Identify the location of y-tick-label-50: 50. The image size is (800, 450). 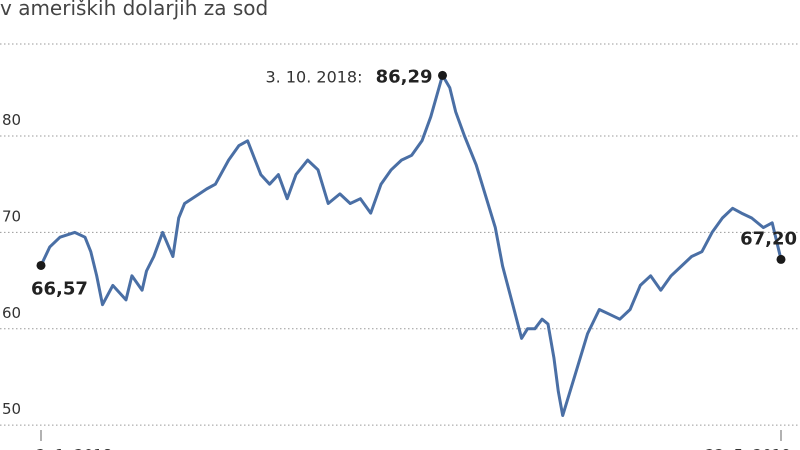
(11, 409).